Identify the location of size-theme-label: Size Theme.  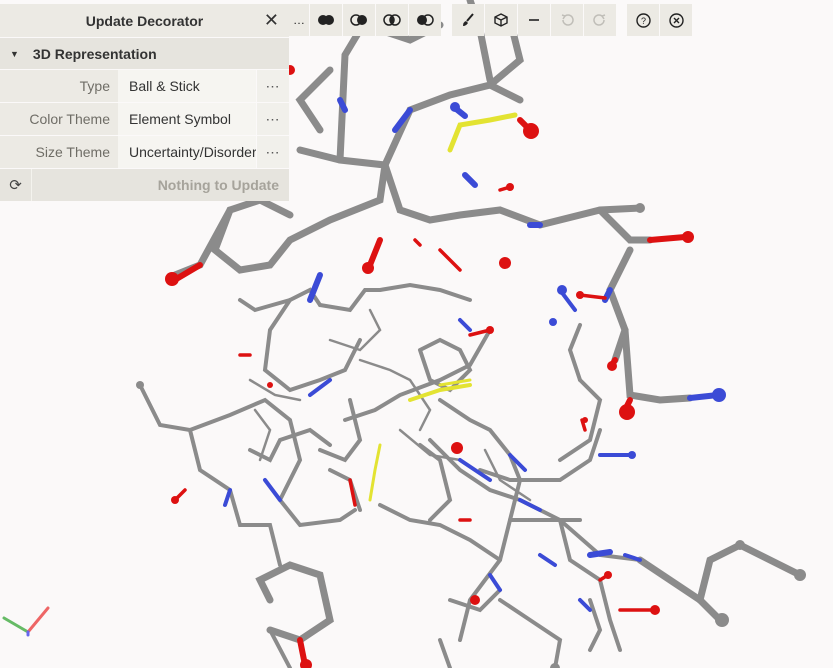
(59, 152).